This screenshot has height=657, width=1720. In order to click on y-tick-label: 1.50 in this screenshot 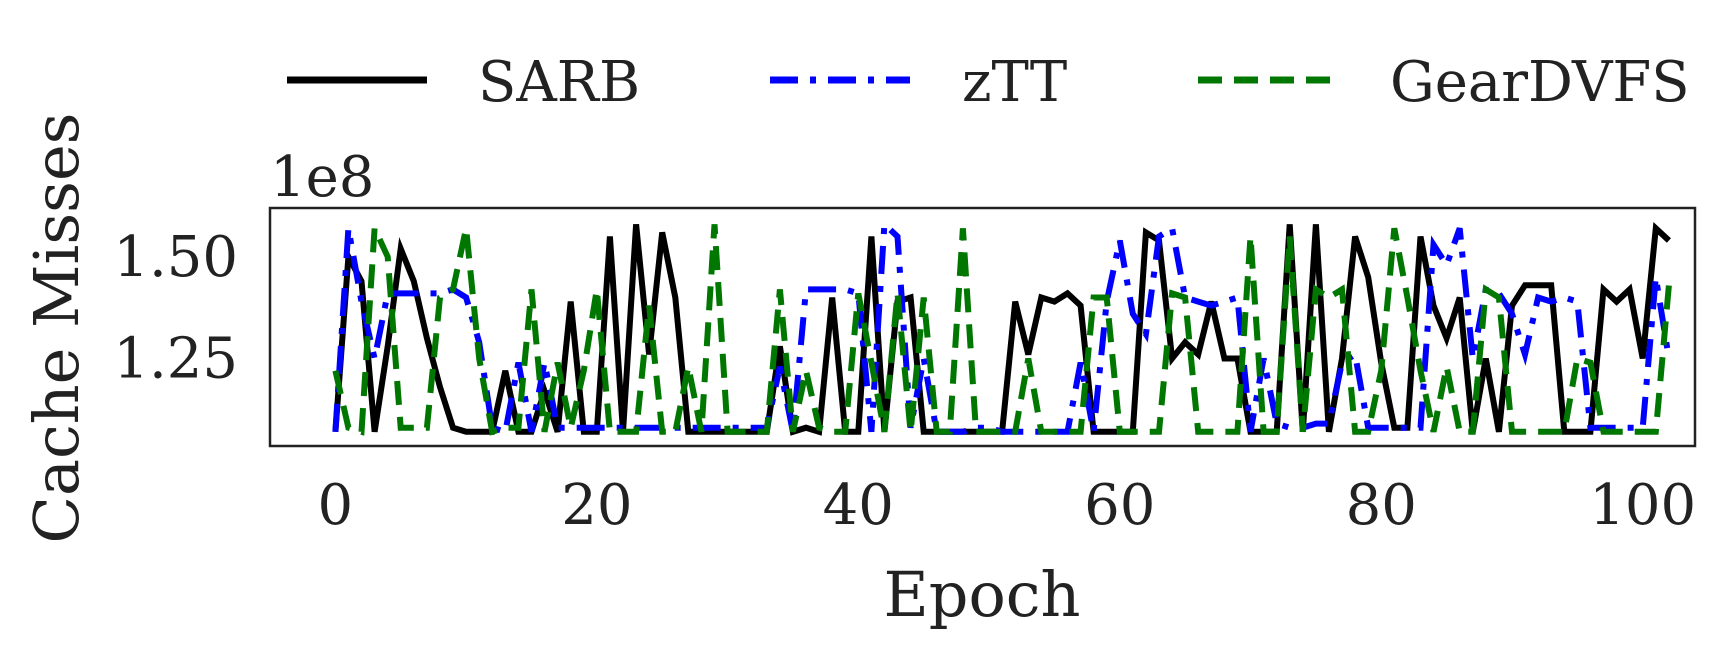, I will do `click(175, 257)`.